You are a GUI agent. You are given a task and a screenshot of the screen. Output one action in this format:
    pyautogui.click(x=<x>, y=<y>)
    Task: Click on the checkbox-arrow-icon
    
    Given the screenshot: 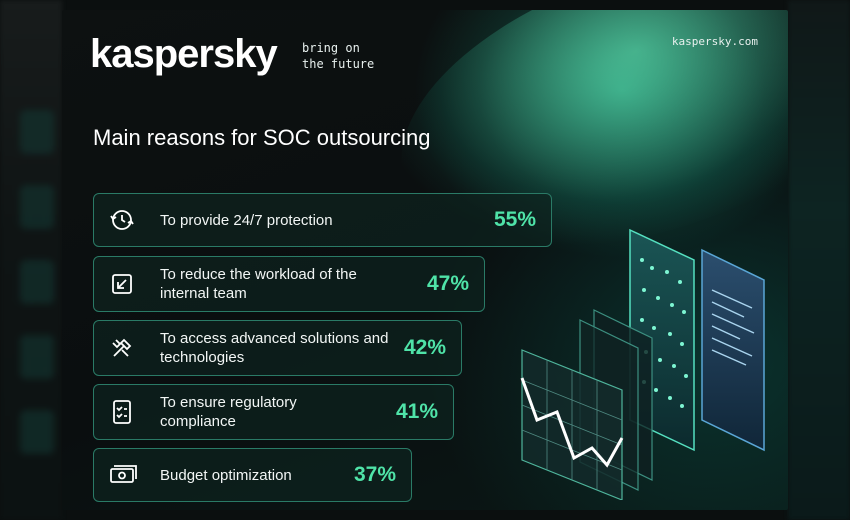 What is the action you would take?
    pyautogui.click(x=122, y=284)
    